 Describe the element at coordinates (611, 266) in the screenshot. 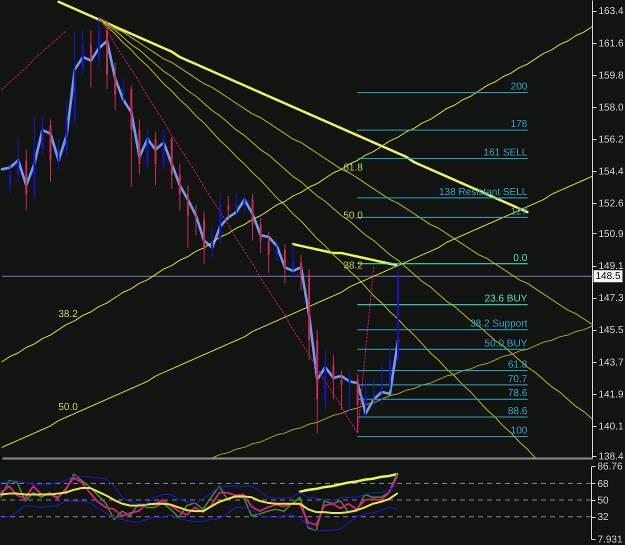

I see `y-tick-label: 149.1` at that location.